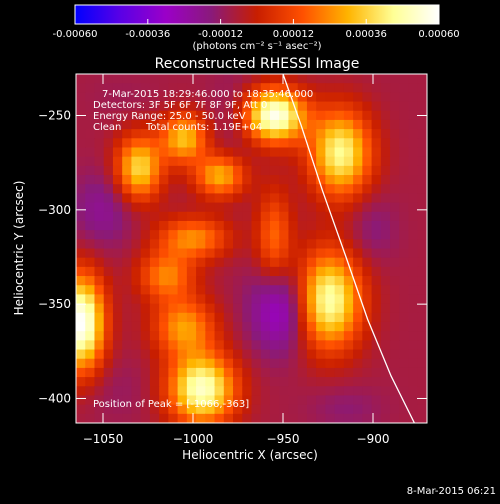 This screenshot has width=500, height=504. Describe the element at coordinates (19, 248) in the screenshot. I see `y-axis-label: Heliocentric Y (arcsec)` at that location.